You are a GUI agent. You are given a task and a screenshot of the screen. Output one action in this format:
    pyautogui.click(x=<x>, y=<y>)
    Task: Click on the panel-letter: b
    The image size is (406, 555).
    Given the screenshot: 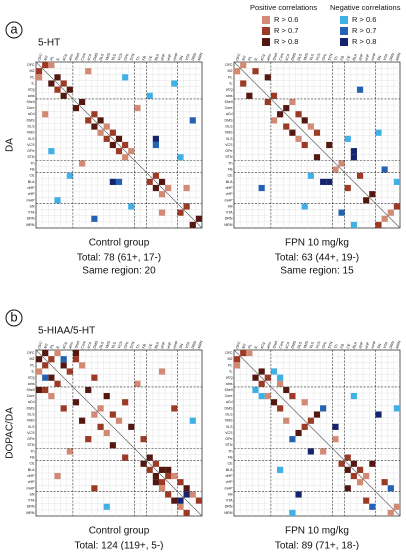 What is the action you would take?
    pyautogui.click(x=13, y=316)
    